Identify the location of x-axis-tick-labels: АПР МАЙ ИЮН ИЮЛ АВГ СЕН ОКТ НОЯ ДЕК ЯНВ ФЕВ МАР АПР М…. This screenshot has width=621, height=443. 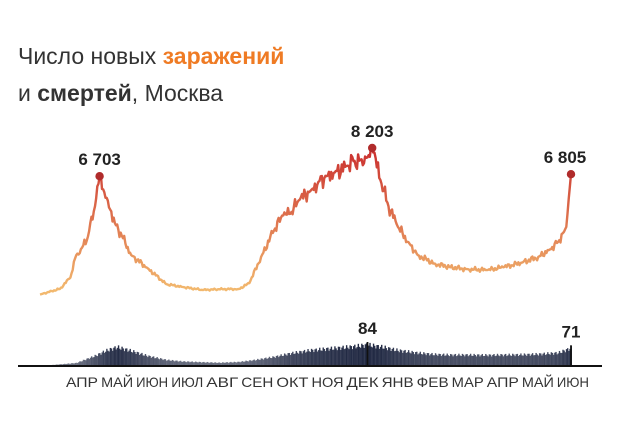
(327, 381).